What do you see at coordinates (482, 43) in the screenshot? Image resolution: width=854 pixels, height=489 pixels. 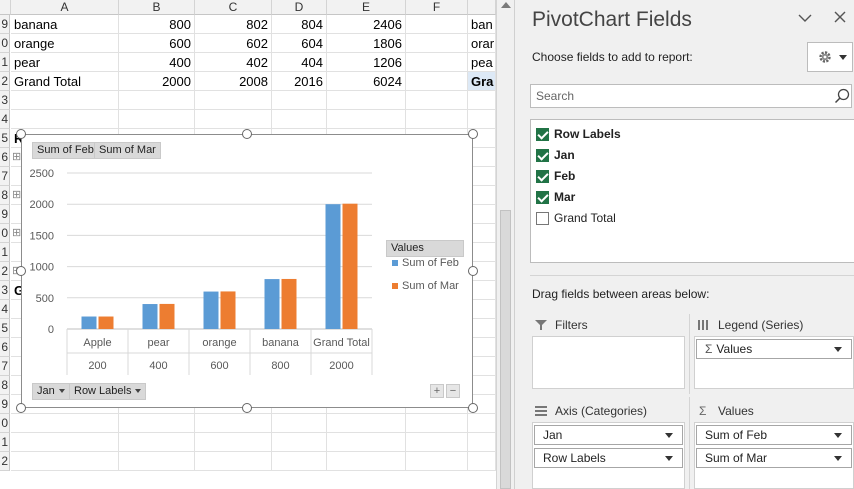 I see `pivot-table-cell: orar` at bounding box center [482, 43].